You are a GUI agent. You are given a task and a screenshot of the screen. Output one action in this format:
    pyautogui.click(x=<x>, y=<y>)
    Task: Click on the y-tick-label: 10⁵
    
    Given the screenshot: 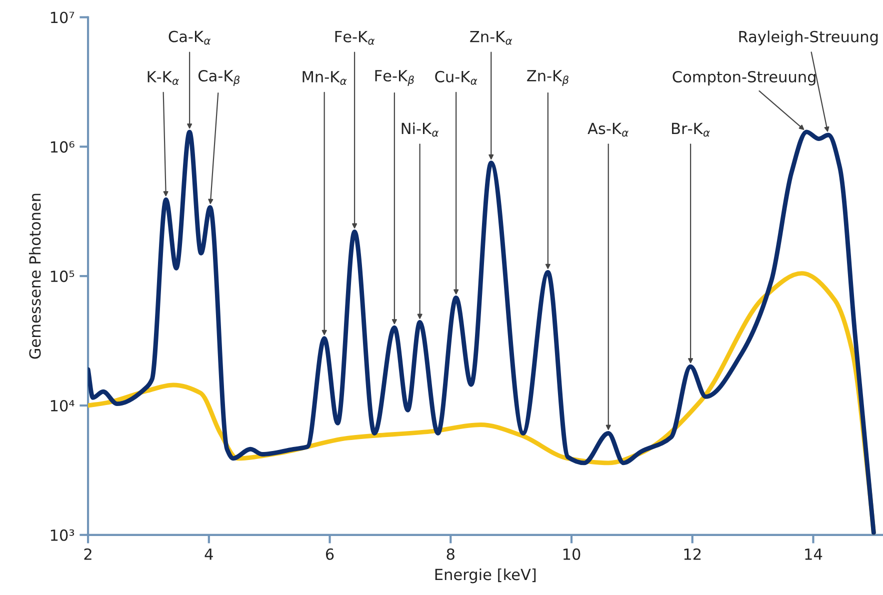 What is the action you would take?
    pyautogui.click(x=62, y=276)
    